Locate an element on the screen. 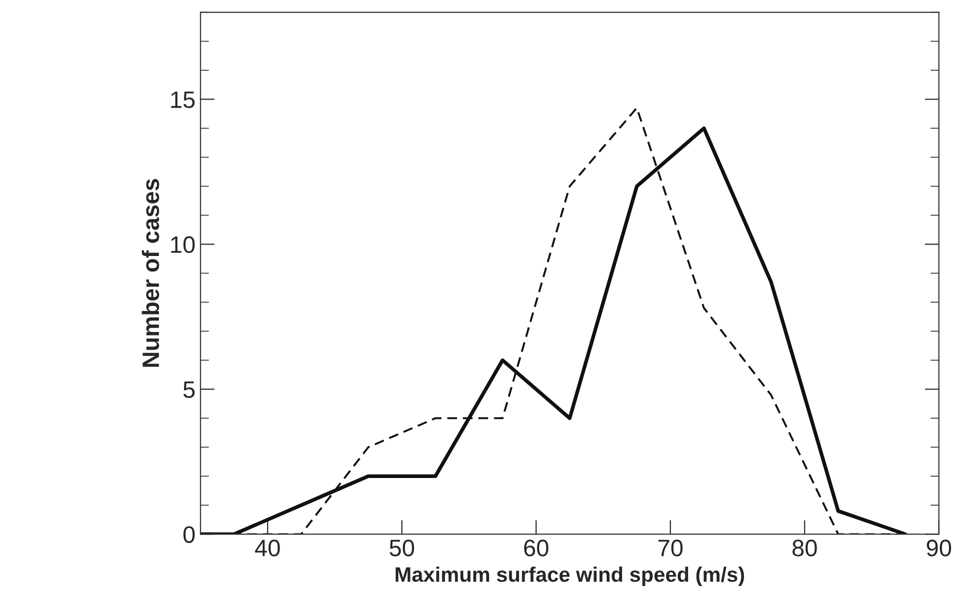 The height and width of the screenshot is (614, 978). y-tick-label: 5 is located at coordinates (189, 390).